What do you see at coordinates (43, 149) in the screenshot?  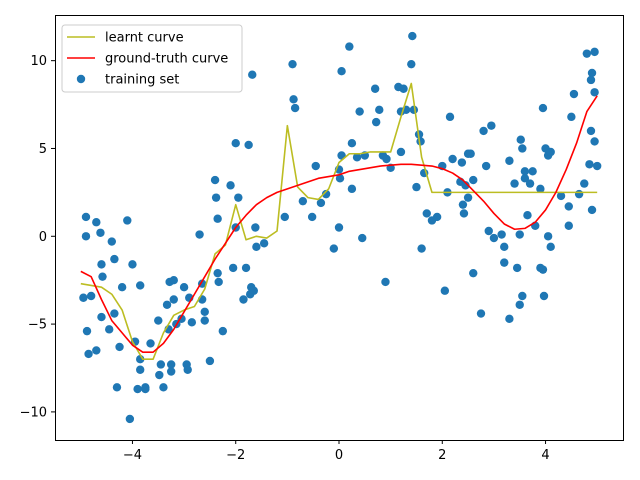 I see `y-tick-label: 5` at bounding box center [43, 149].